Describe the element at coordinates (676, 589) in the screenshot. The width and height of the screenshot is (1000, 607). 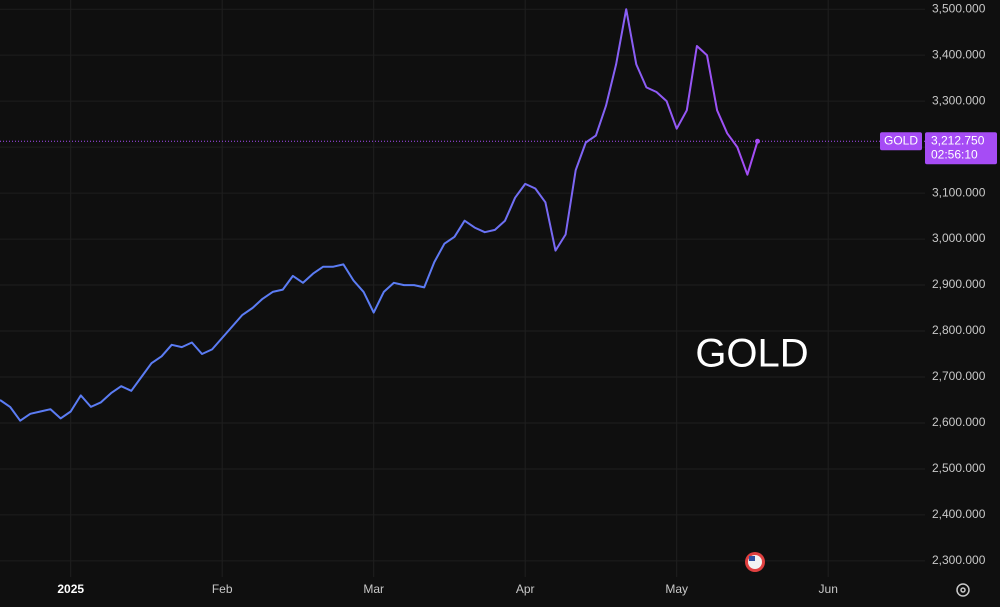
I see `x-tick-label: May` at that location.